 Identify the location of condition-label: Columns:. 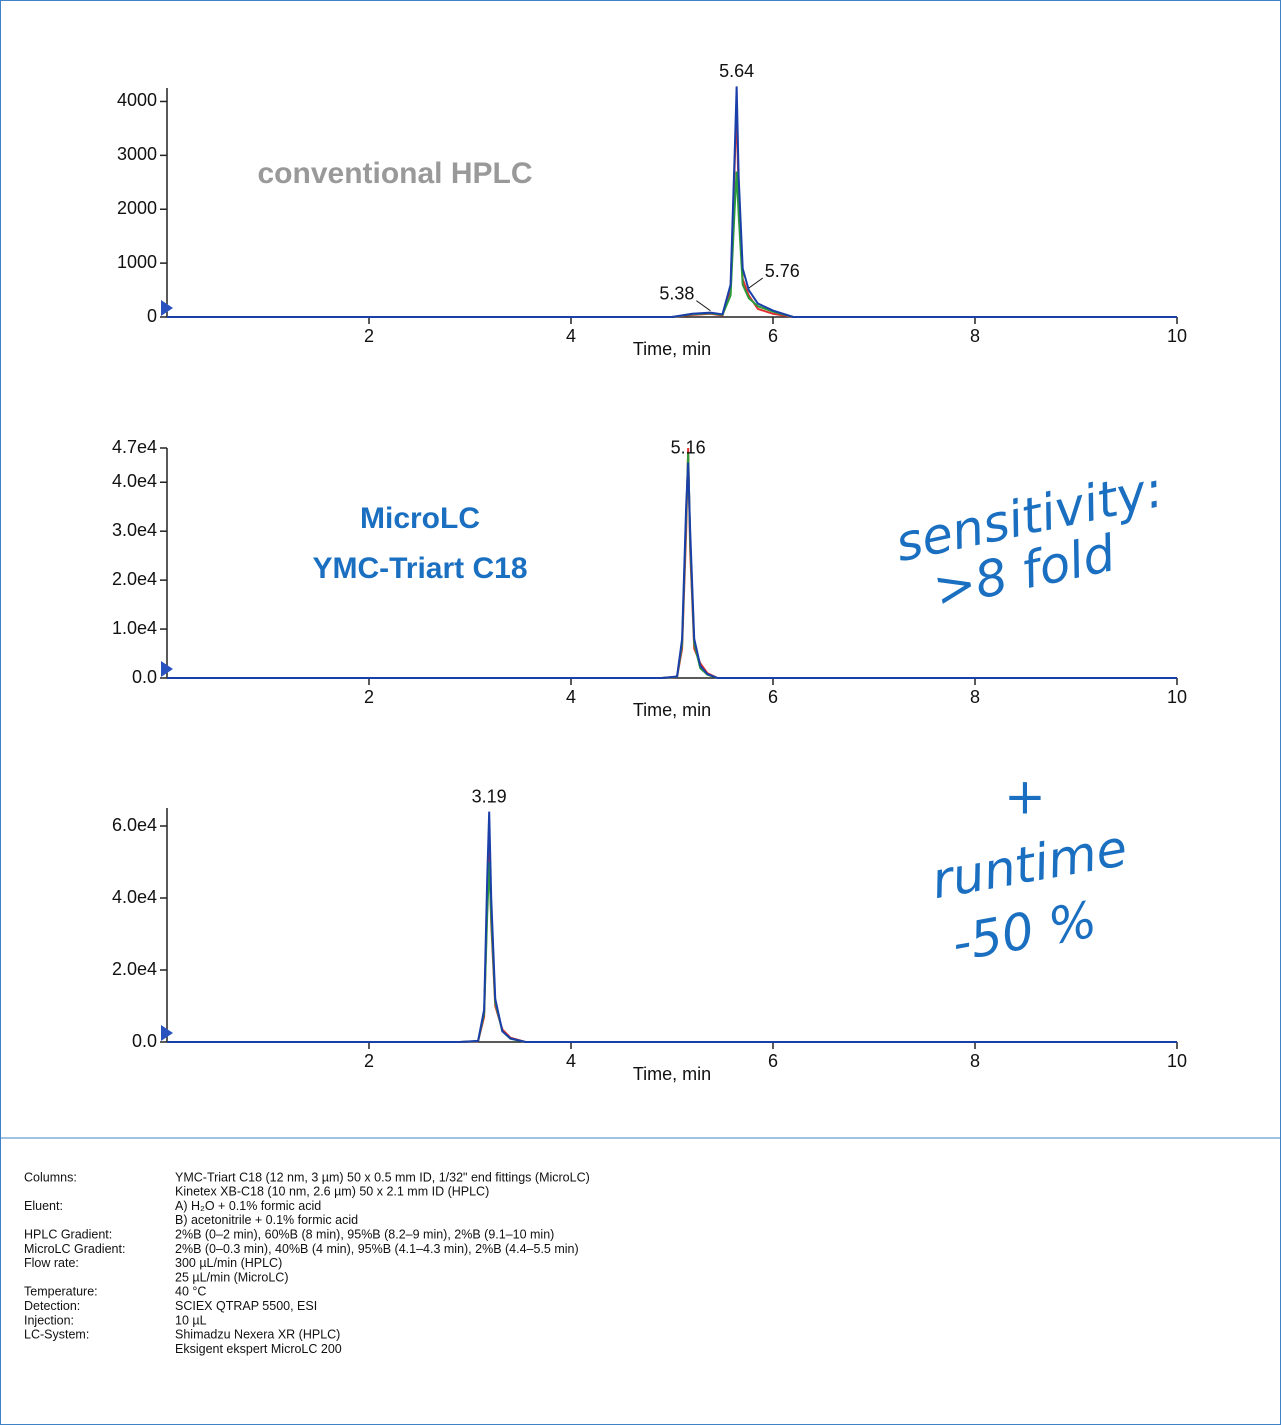
(50, 1177).